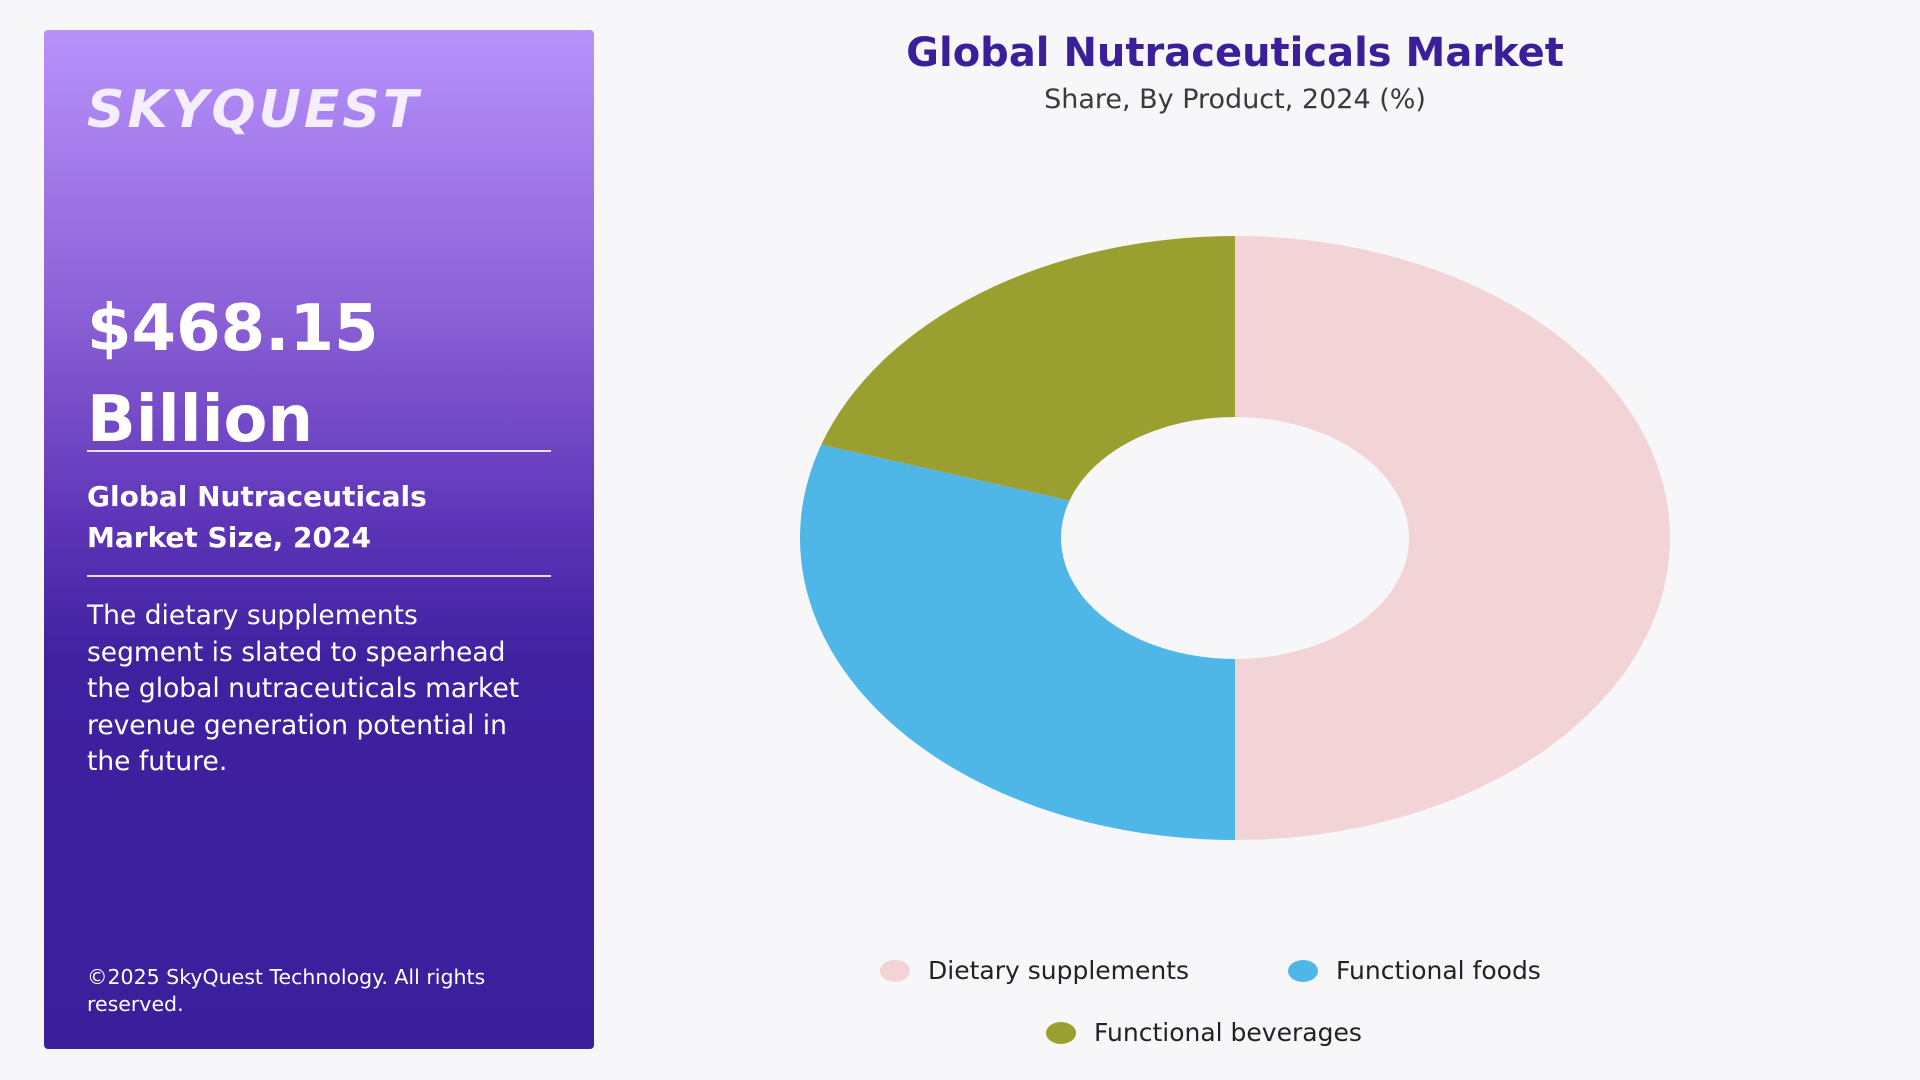  What do you see at coordinates (1017, 642) in the screenshot?
I see `donut-slice-functional-foods` at bounding box center [1017, 642].